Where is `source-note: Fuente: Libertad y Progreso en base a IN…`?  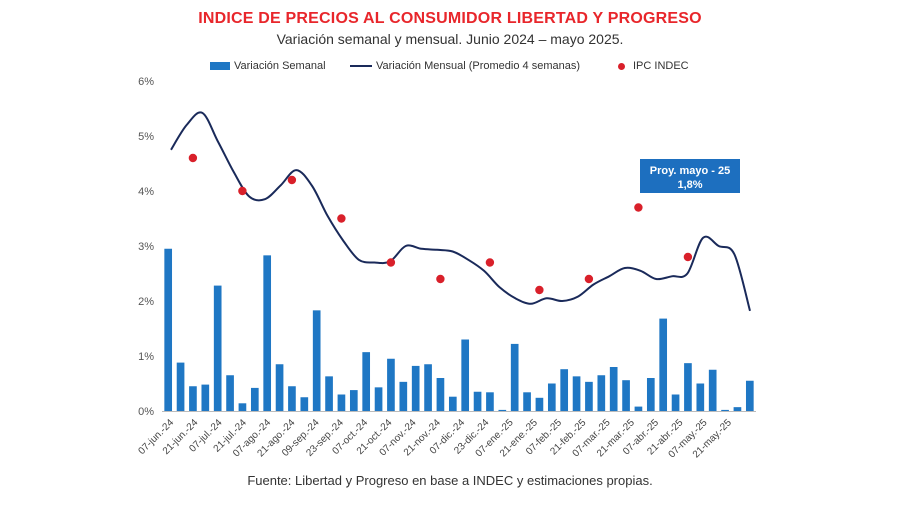
source-note: Fuente: Libertad y Progreso en base a IN… is located at coordinates (450, 480).